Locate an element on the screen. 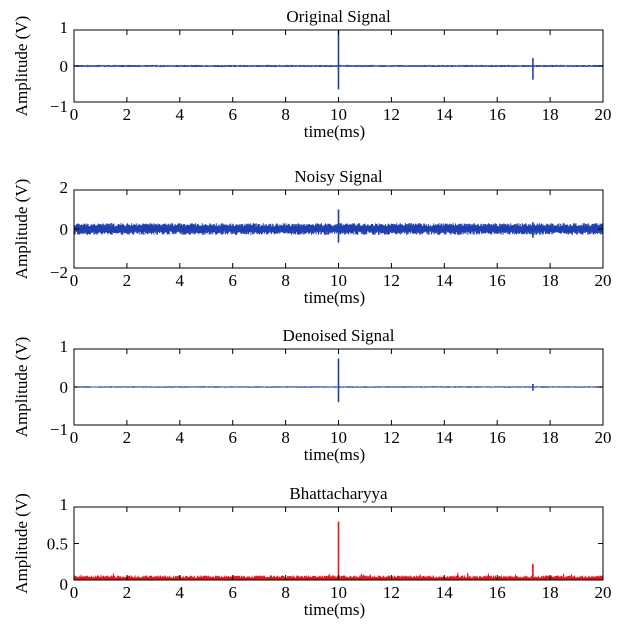 The image size is (618, 628). chart-title: Original Signal is located at coordinates (338, 16).